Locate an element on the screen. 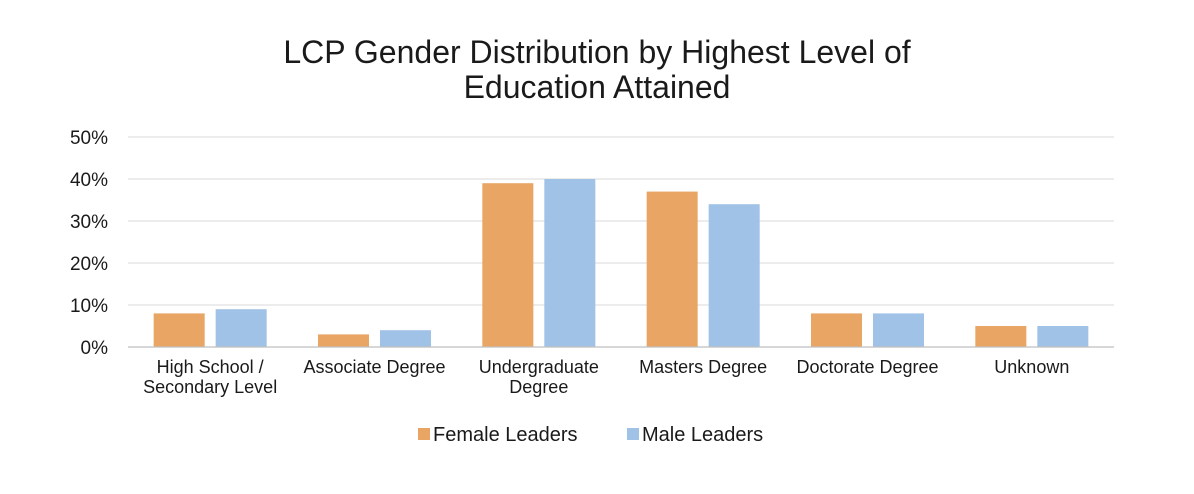 This screenshot has width=1194, height=494. y-tick-label: 30% is located at coordinates (89, 222).